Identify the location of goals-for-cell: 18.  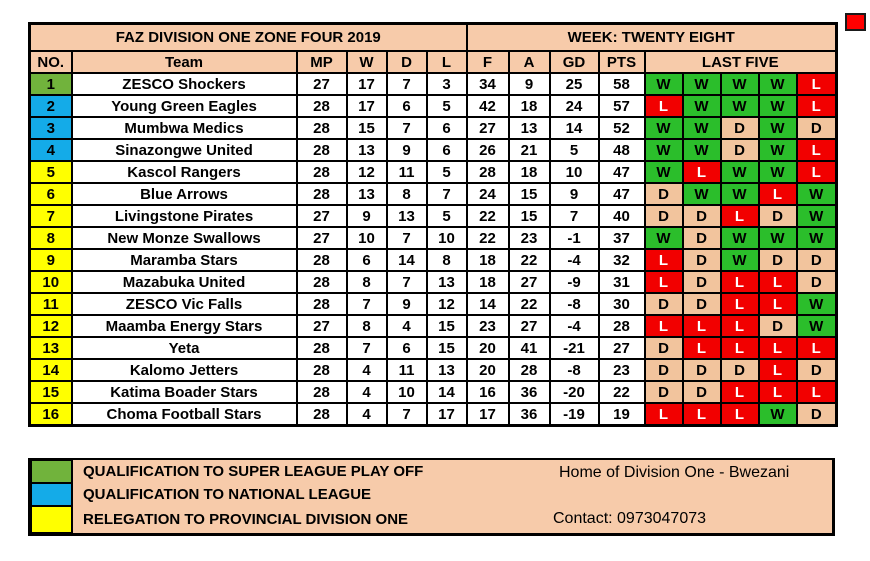
(487, 260).